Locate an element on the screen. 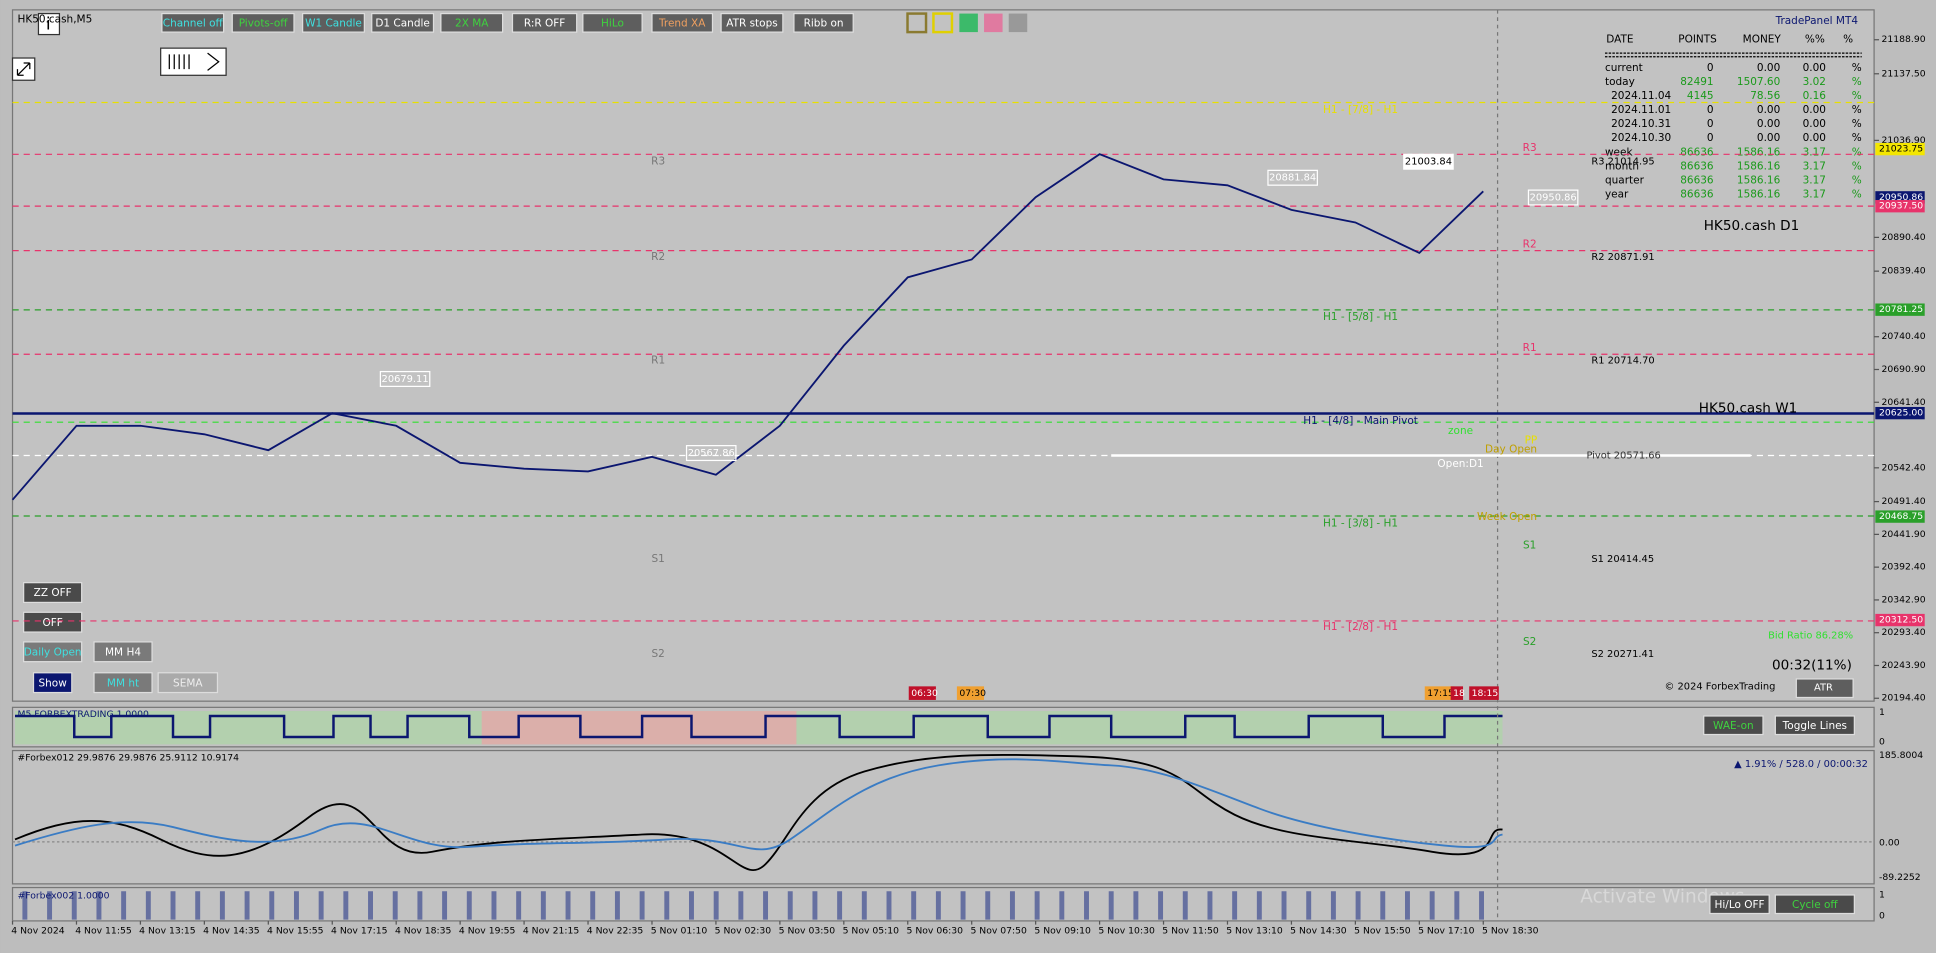  level-label: S2 is located at coordinates (657, 654).